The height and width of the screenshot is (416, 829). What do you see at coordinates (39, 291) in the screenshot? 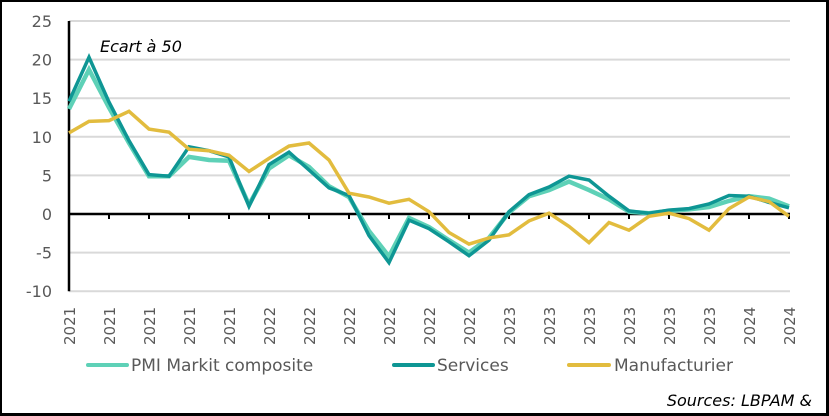
I see `y-tick-label: -10` at bounding box center [39, 291].